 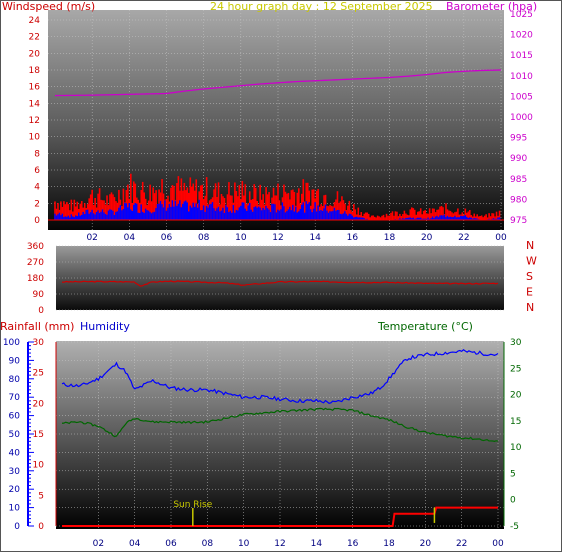 What do you see at coordinates (34, 38) in the screenshot?
I see `wind-tick-label: 22` at bounding box center [34, 38].